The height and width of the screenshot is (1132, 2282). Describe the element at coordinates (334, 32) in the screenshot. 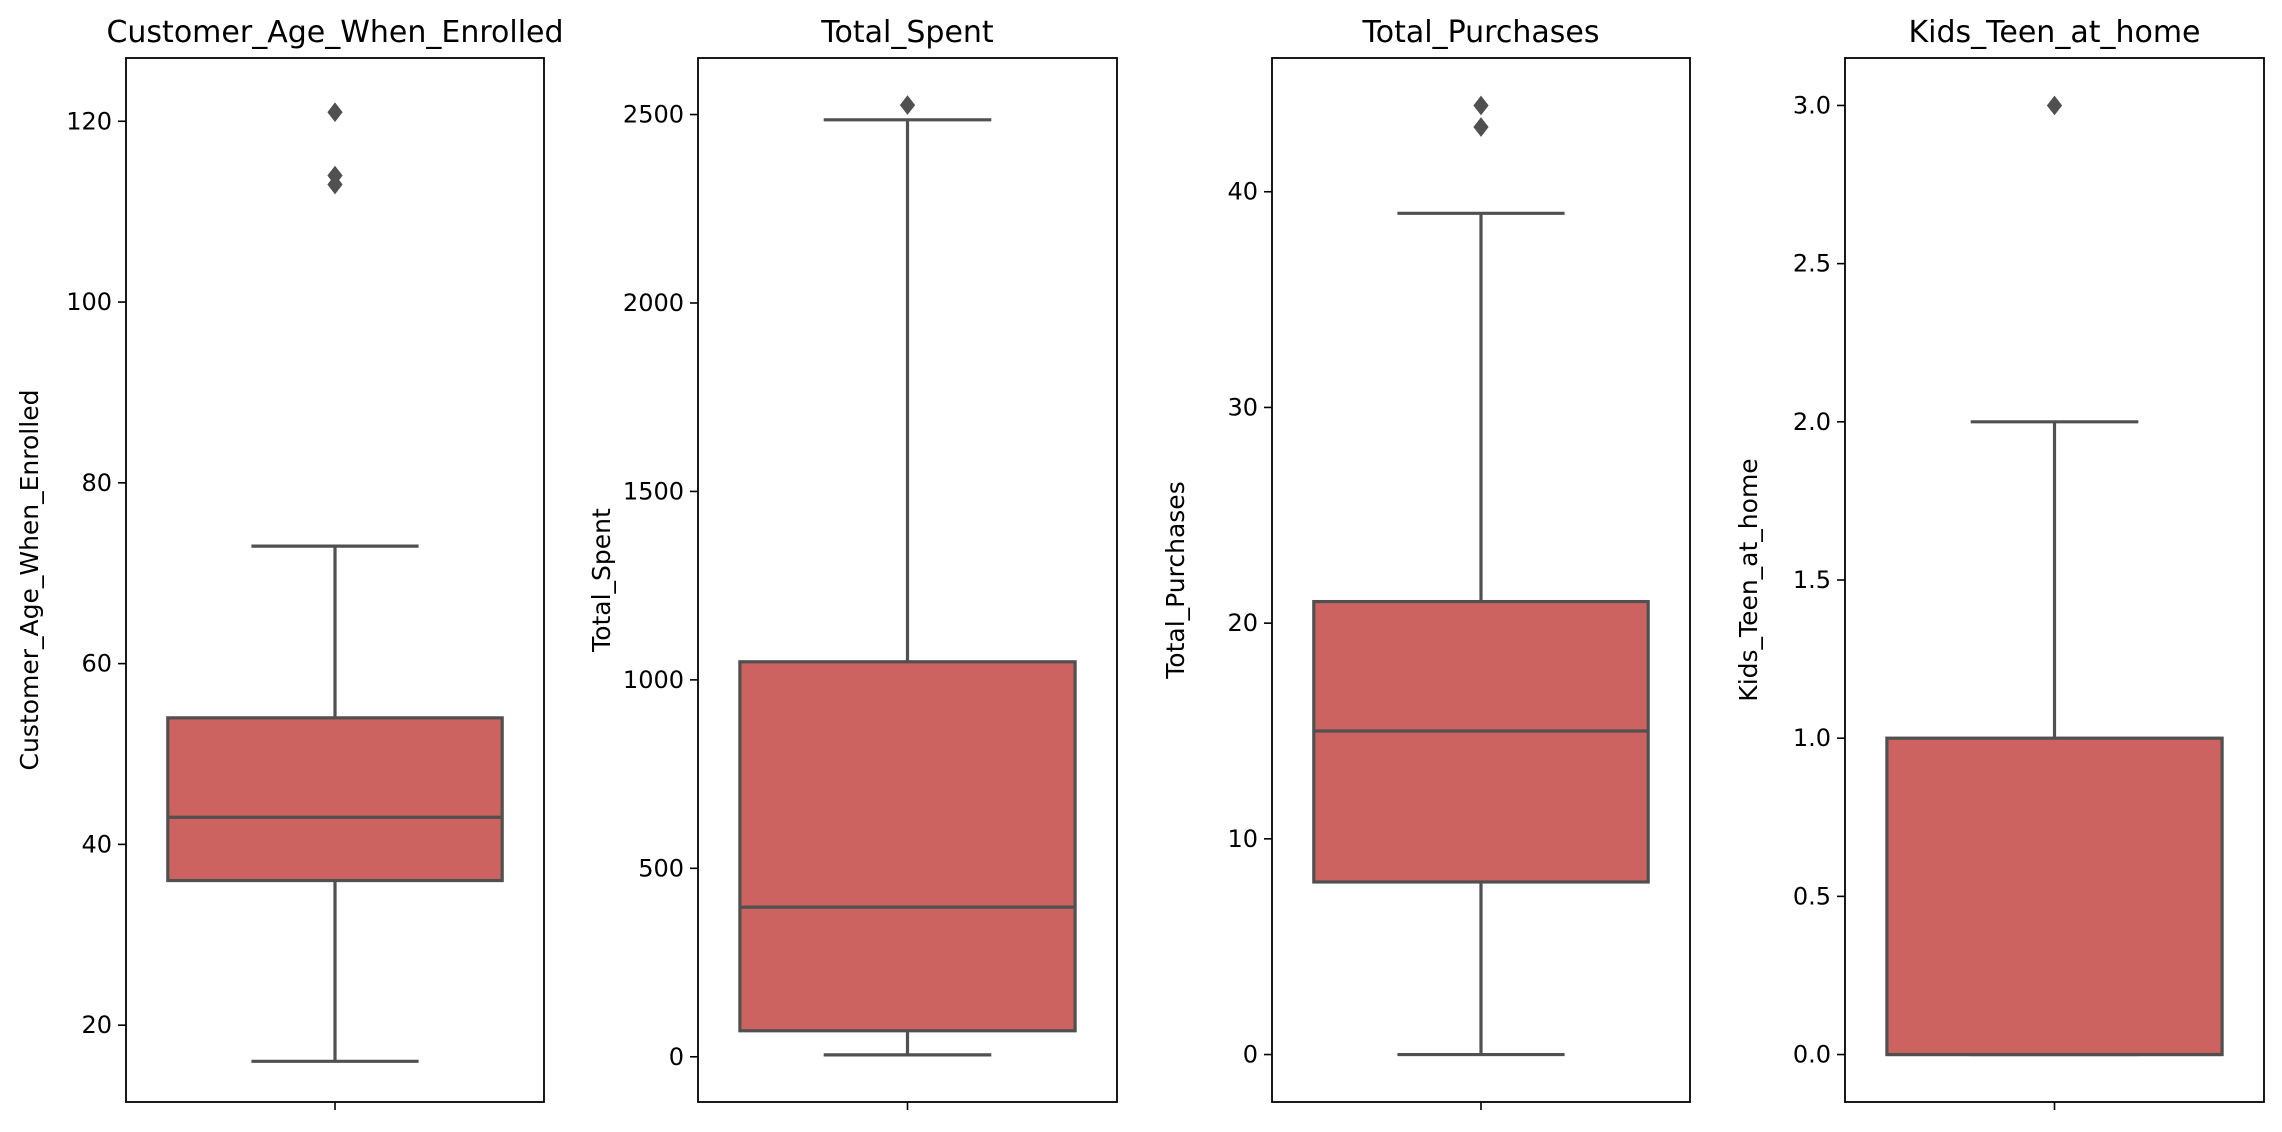

I see `chart-title: Customer_Age_When_Enrolled` at that location.